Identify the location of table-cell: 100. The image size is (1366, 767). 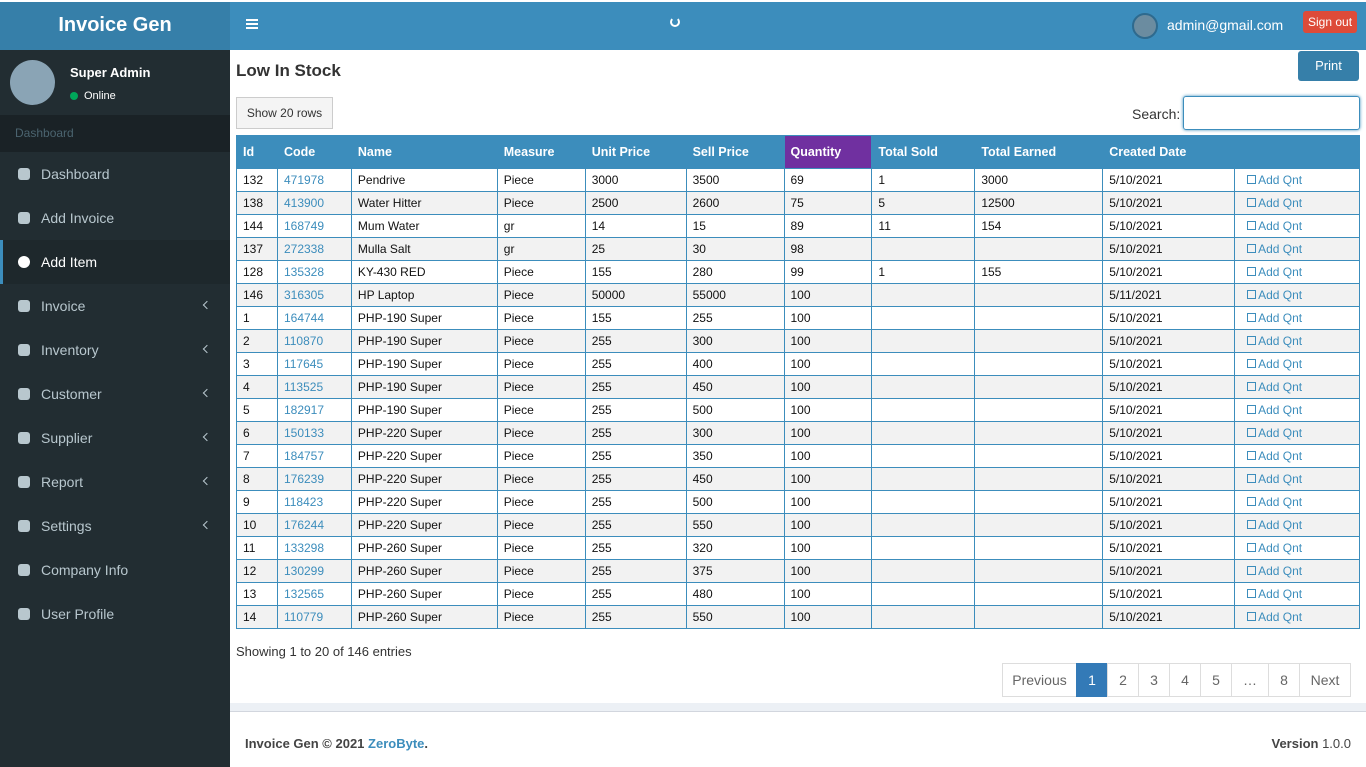
(828, 456).